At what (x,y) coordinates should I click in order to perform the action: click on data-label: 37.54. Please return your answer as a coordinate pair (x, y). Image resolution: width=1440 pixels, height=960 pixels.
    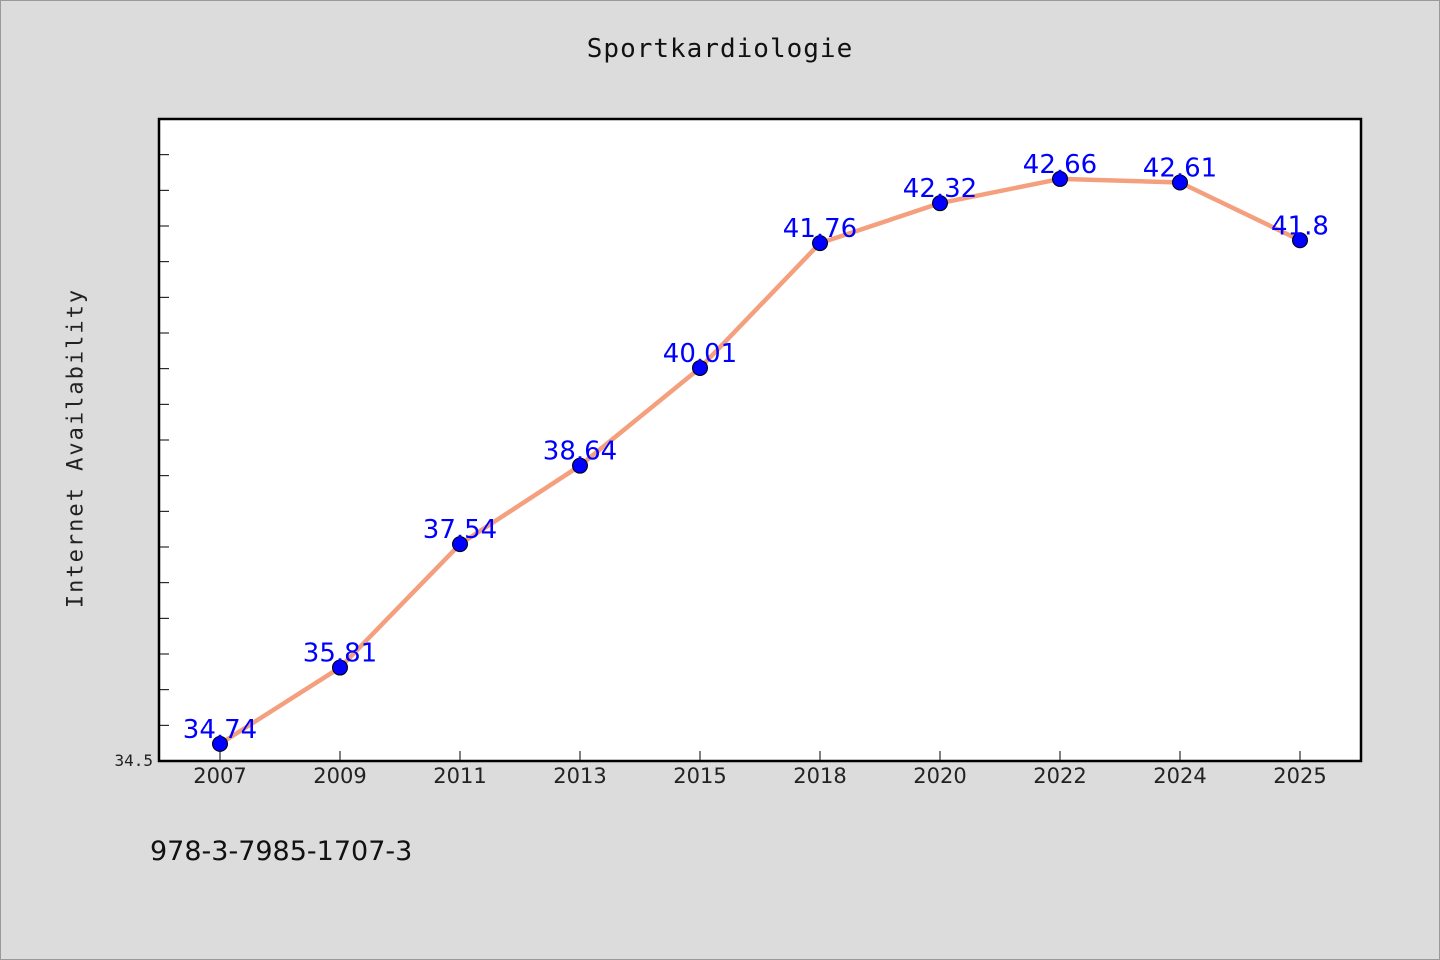
    Looking at the image, I should click on (460, 530).